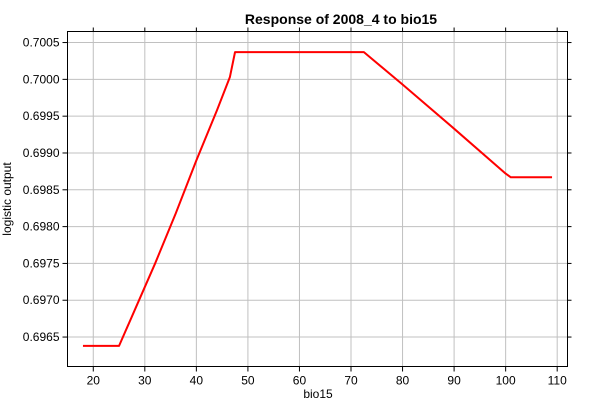  What do you see at coordinates (41, 300) in the screenshot?
I see `y-tick-label: 0.6970` at bounding box center [41, 300].